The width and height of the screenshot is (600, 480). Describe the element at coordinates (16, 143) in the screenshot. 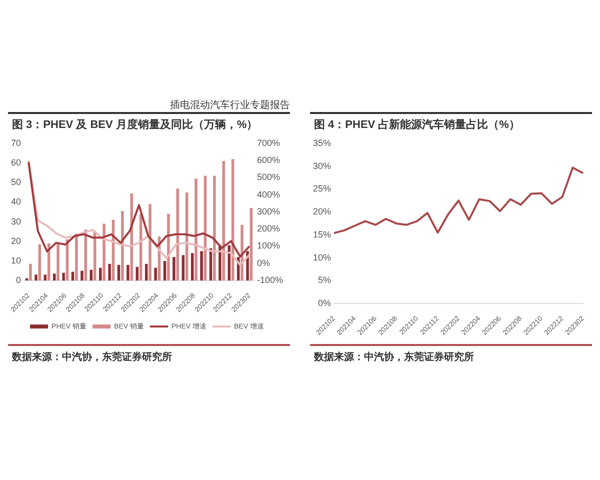

I see `y-tick-label: 70` at that location.